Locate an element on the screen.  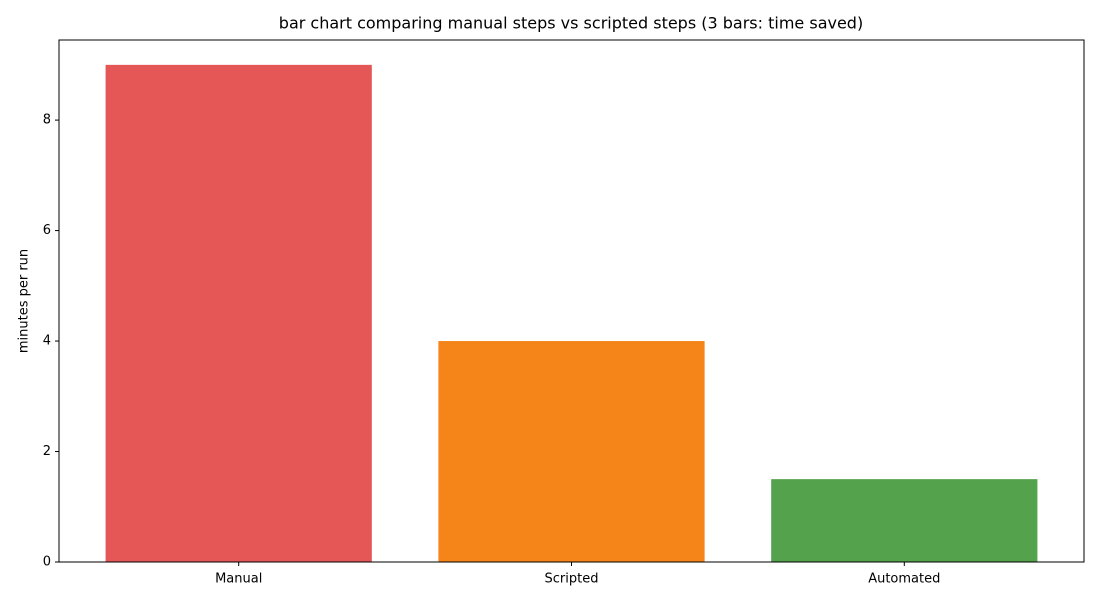
y-tick-label: 6 is located at coordinates (47, 230).